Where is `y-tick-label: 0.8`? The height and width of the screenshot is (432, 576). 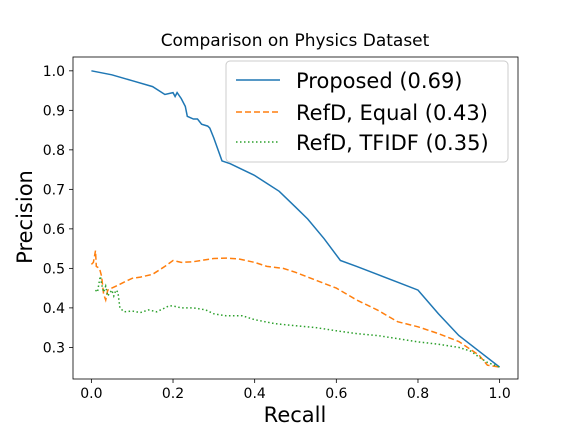
y-tick-label: 0.8 is located at coordinates (54, 151).